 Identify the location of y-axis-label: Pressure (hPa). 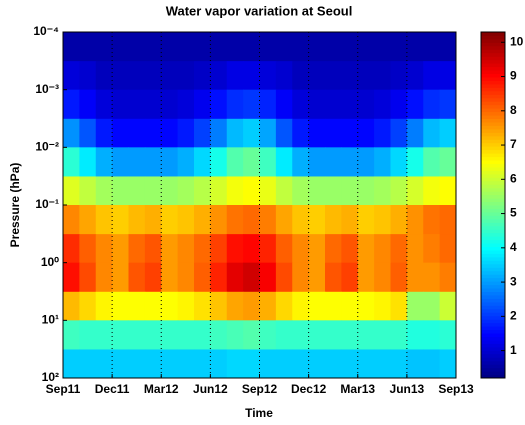
(15, 205).